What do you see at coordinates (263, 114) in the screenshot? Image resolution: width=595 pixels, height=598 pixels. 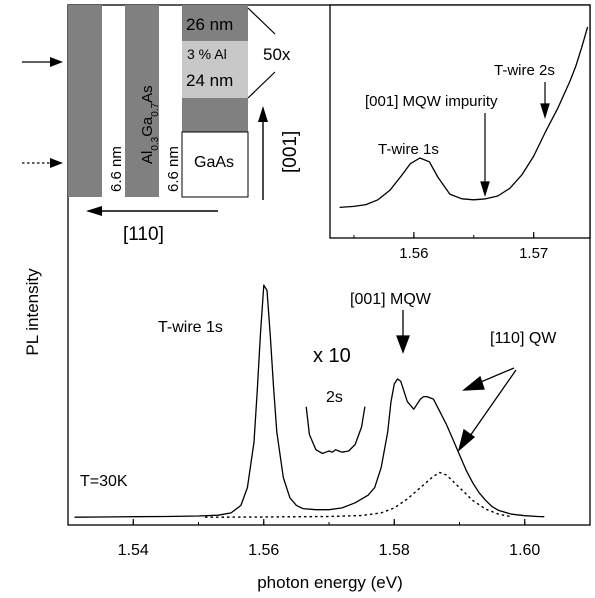 I see `dir-001-arrow-head` at bounding box center [263, 114].